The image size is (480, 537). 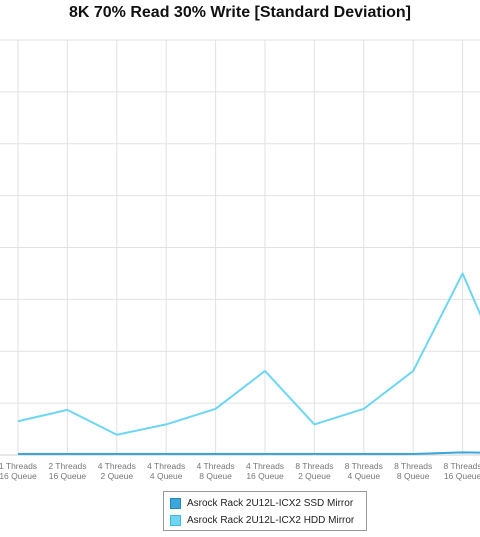 What do you see at coordinates (216, 471) in the screenshot?
I see `x-tick-label: 4 Threads 8 Queue` at bounding box center [216, 471].